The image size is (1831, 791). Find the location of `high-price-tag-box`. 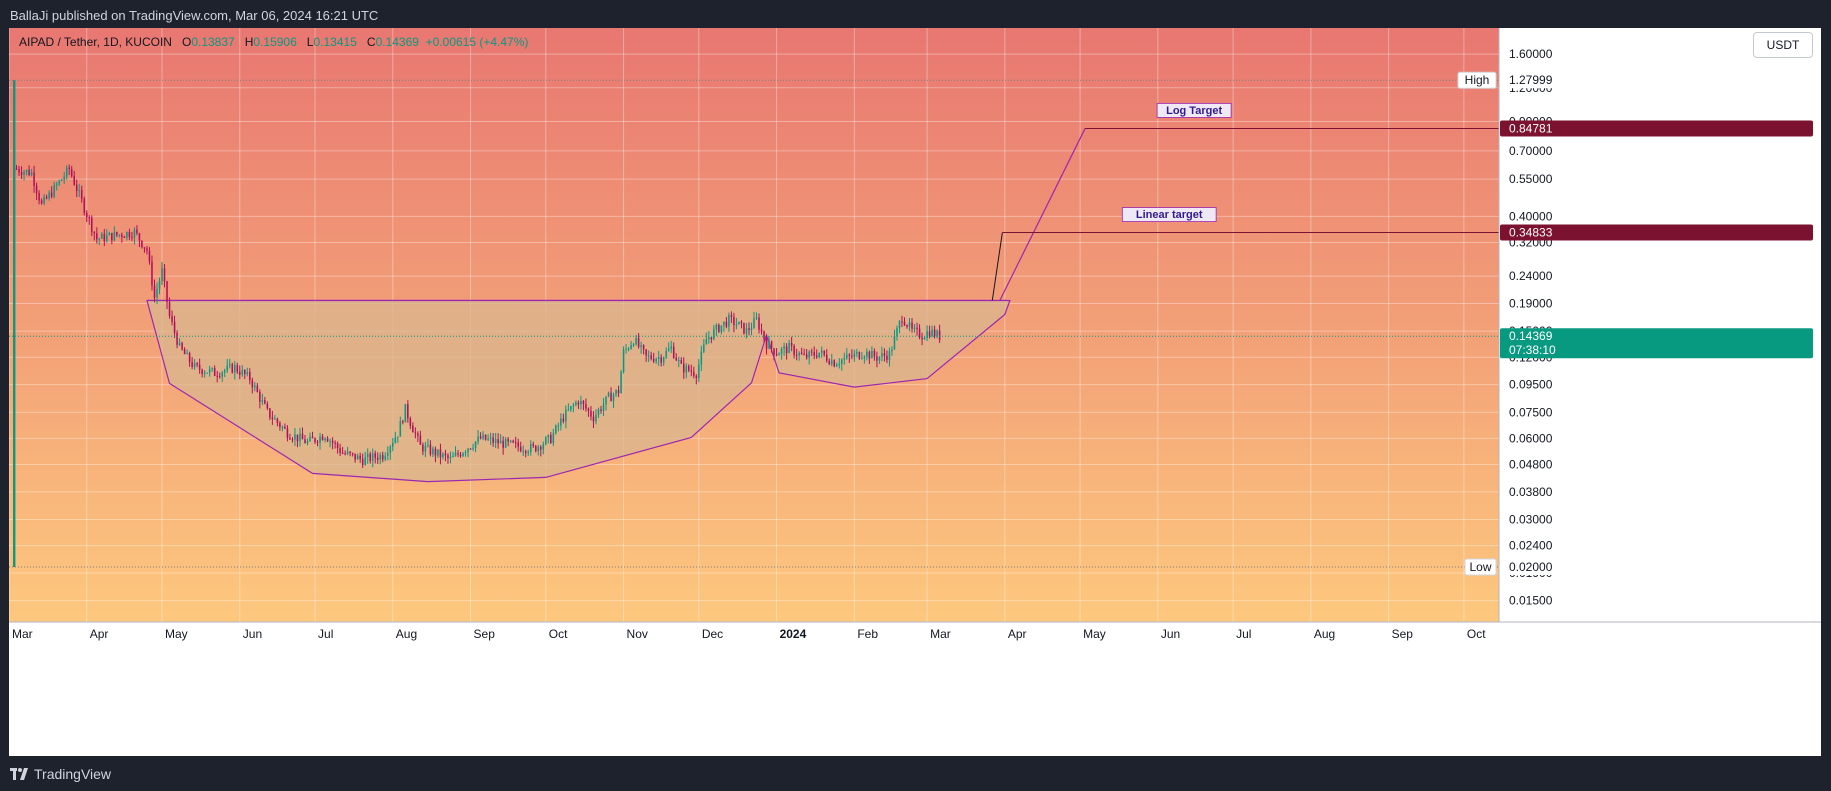

high-price-tag-box is located at coordinates (1656, 80).